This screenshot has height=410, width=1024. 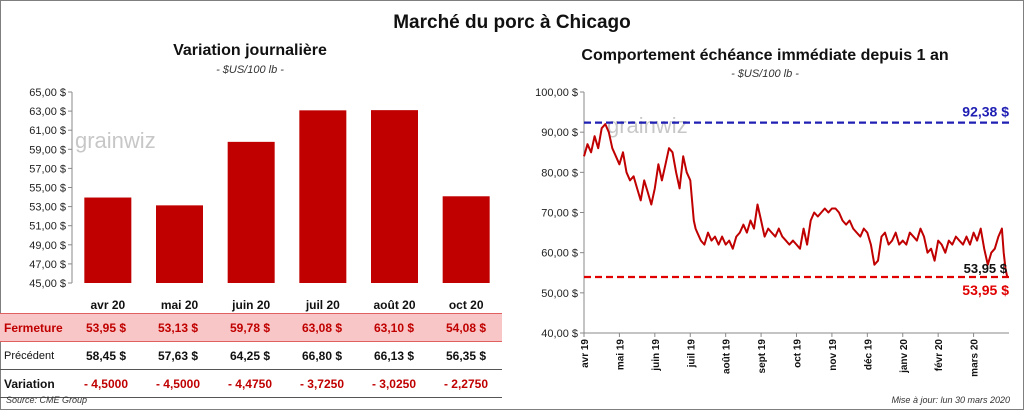 What do you see at coordinates (985, 112) in the screenshot?
I see `high-reference-label: 92,38 $` at bounding box center [985, 112].